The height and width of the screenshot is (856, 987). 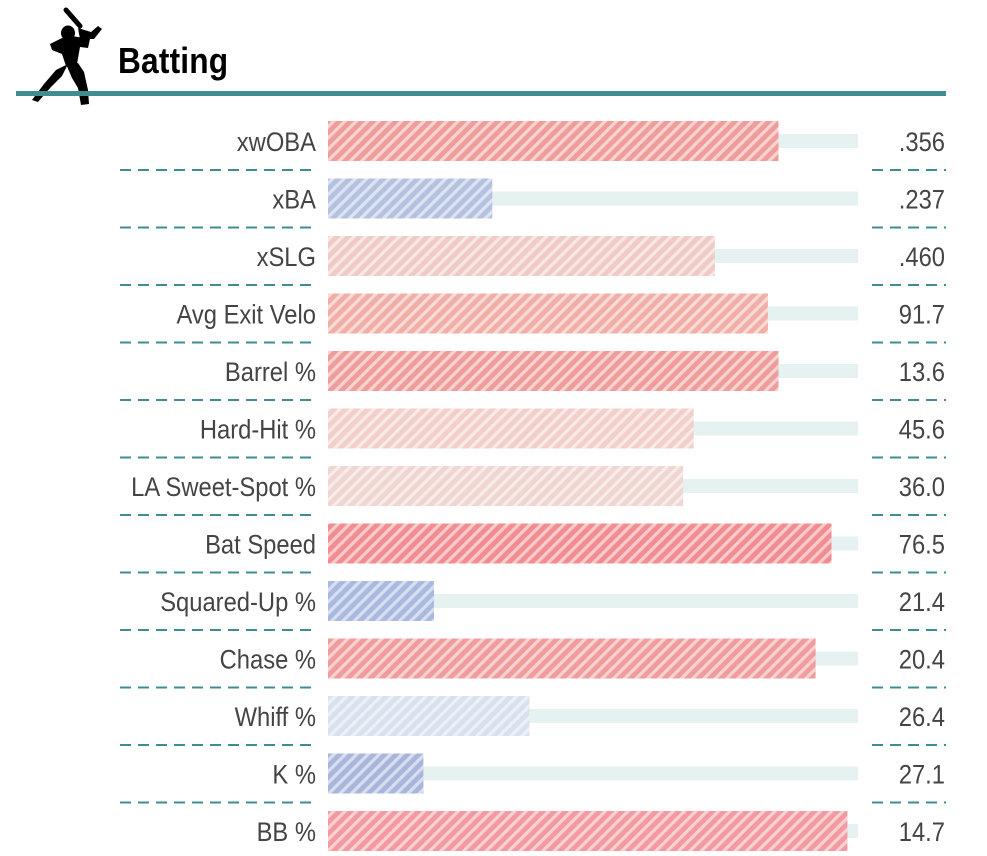 I want to click on chart-row: Squared-Up % 21.4, so click(x=533, y=606).